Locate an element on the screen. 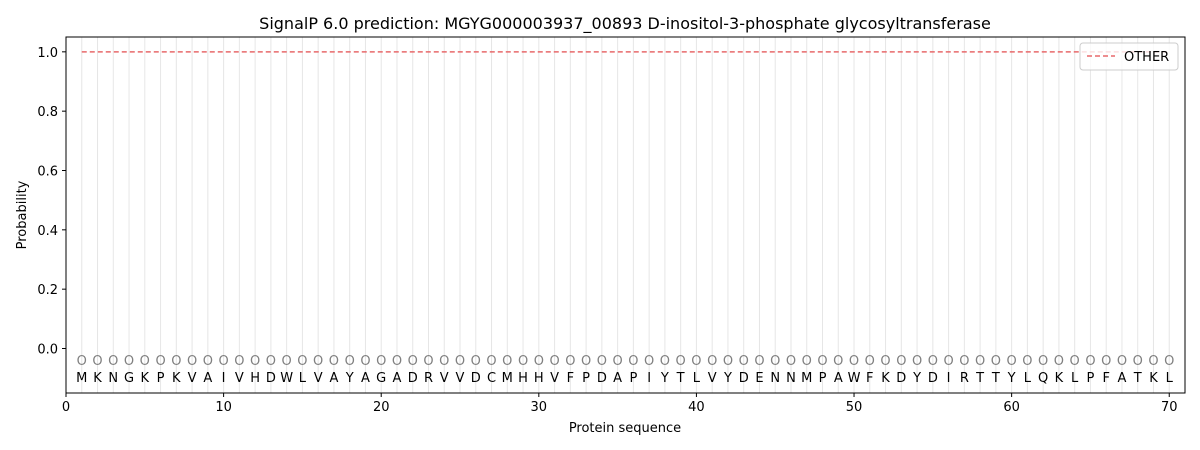  residue-label: W is located at coordinates (854, 378).